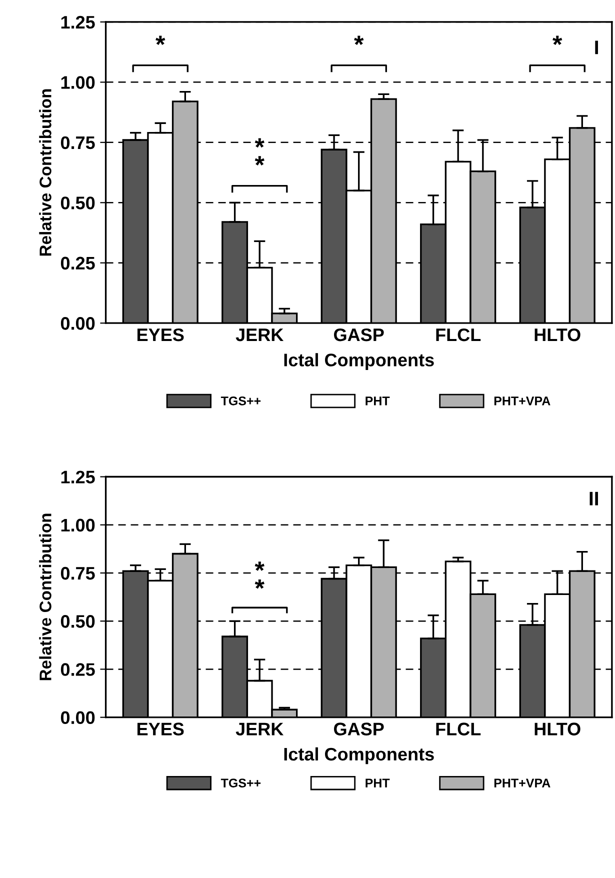 The width and height of the screenshot is (615, 878). What do you see at coordinates (594, 499) in the screenshot?
I see `annotation: II` at bounding box center [594, 499].